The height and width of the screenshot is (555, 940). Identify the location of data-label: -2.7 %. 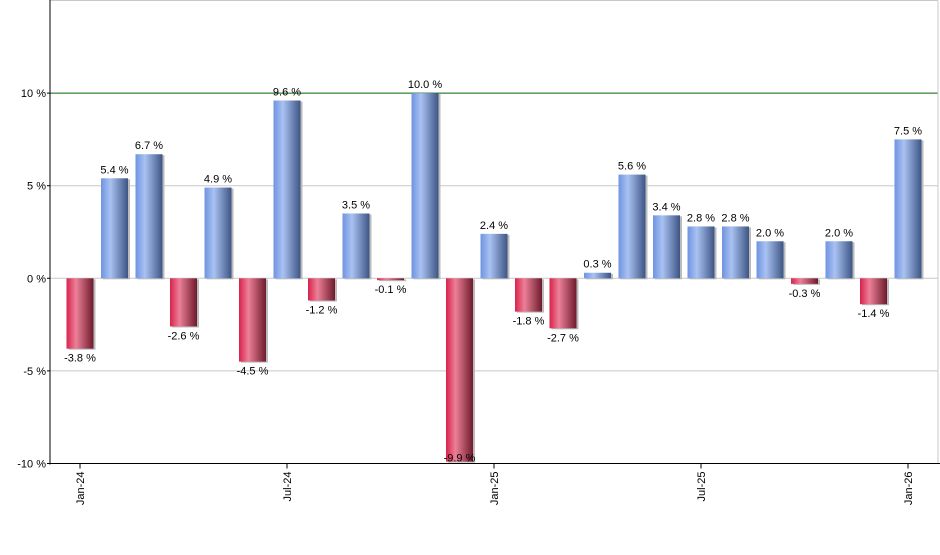
(563, 338).